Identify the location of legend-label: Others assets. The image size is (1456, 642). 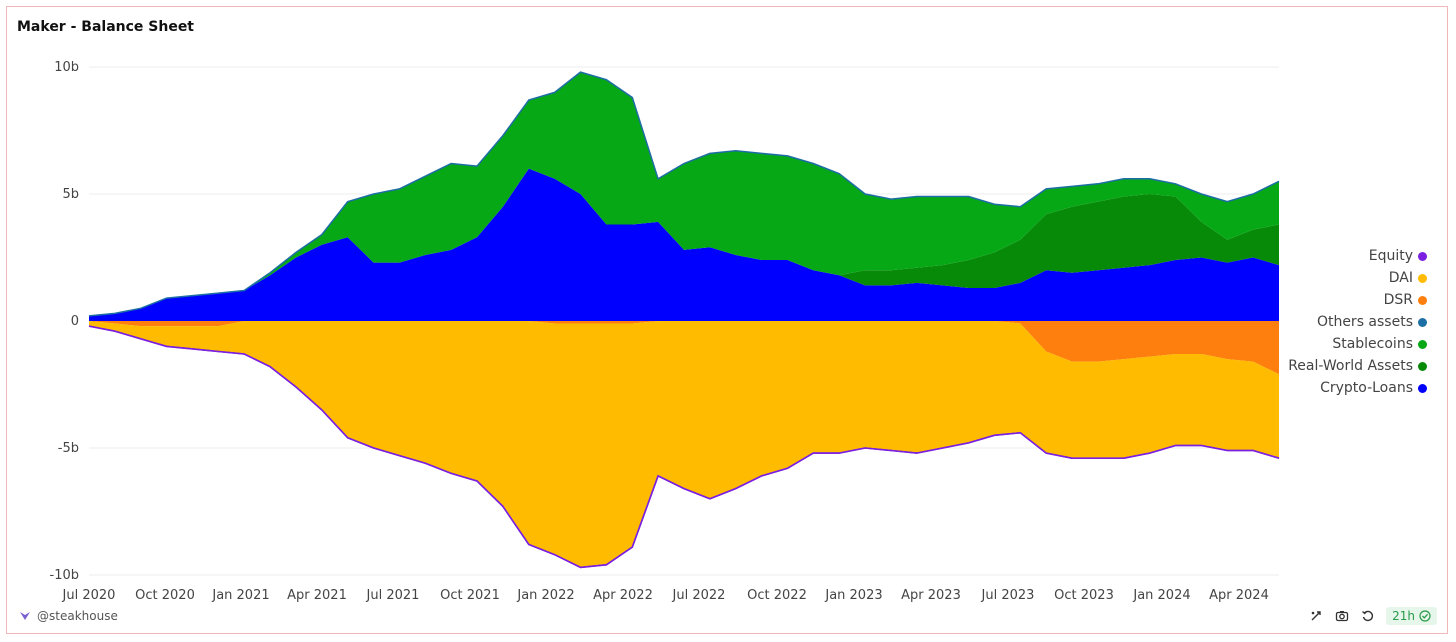
(1364, 322).